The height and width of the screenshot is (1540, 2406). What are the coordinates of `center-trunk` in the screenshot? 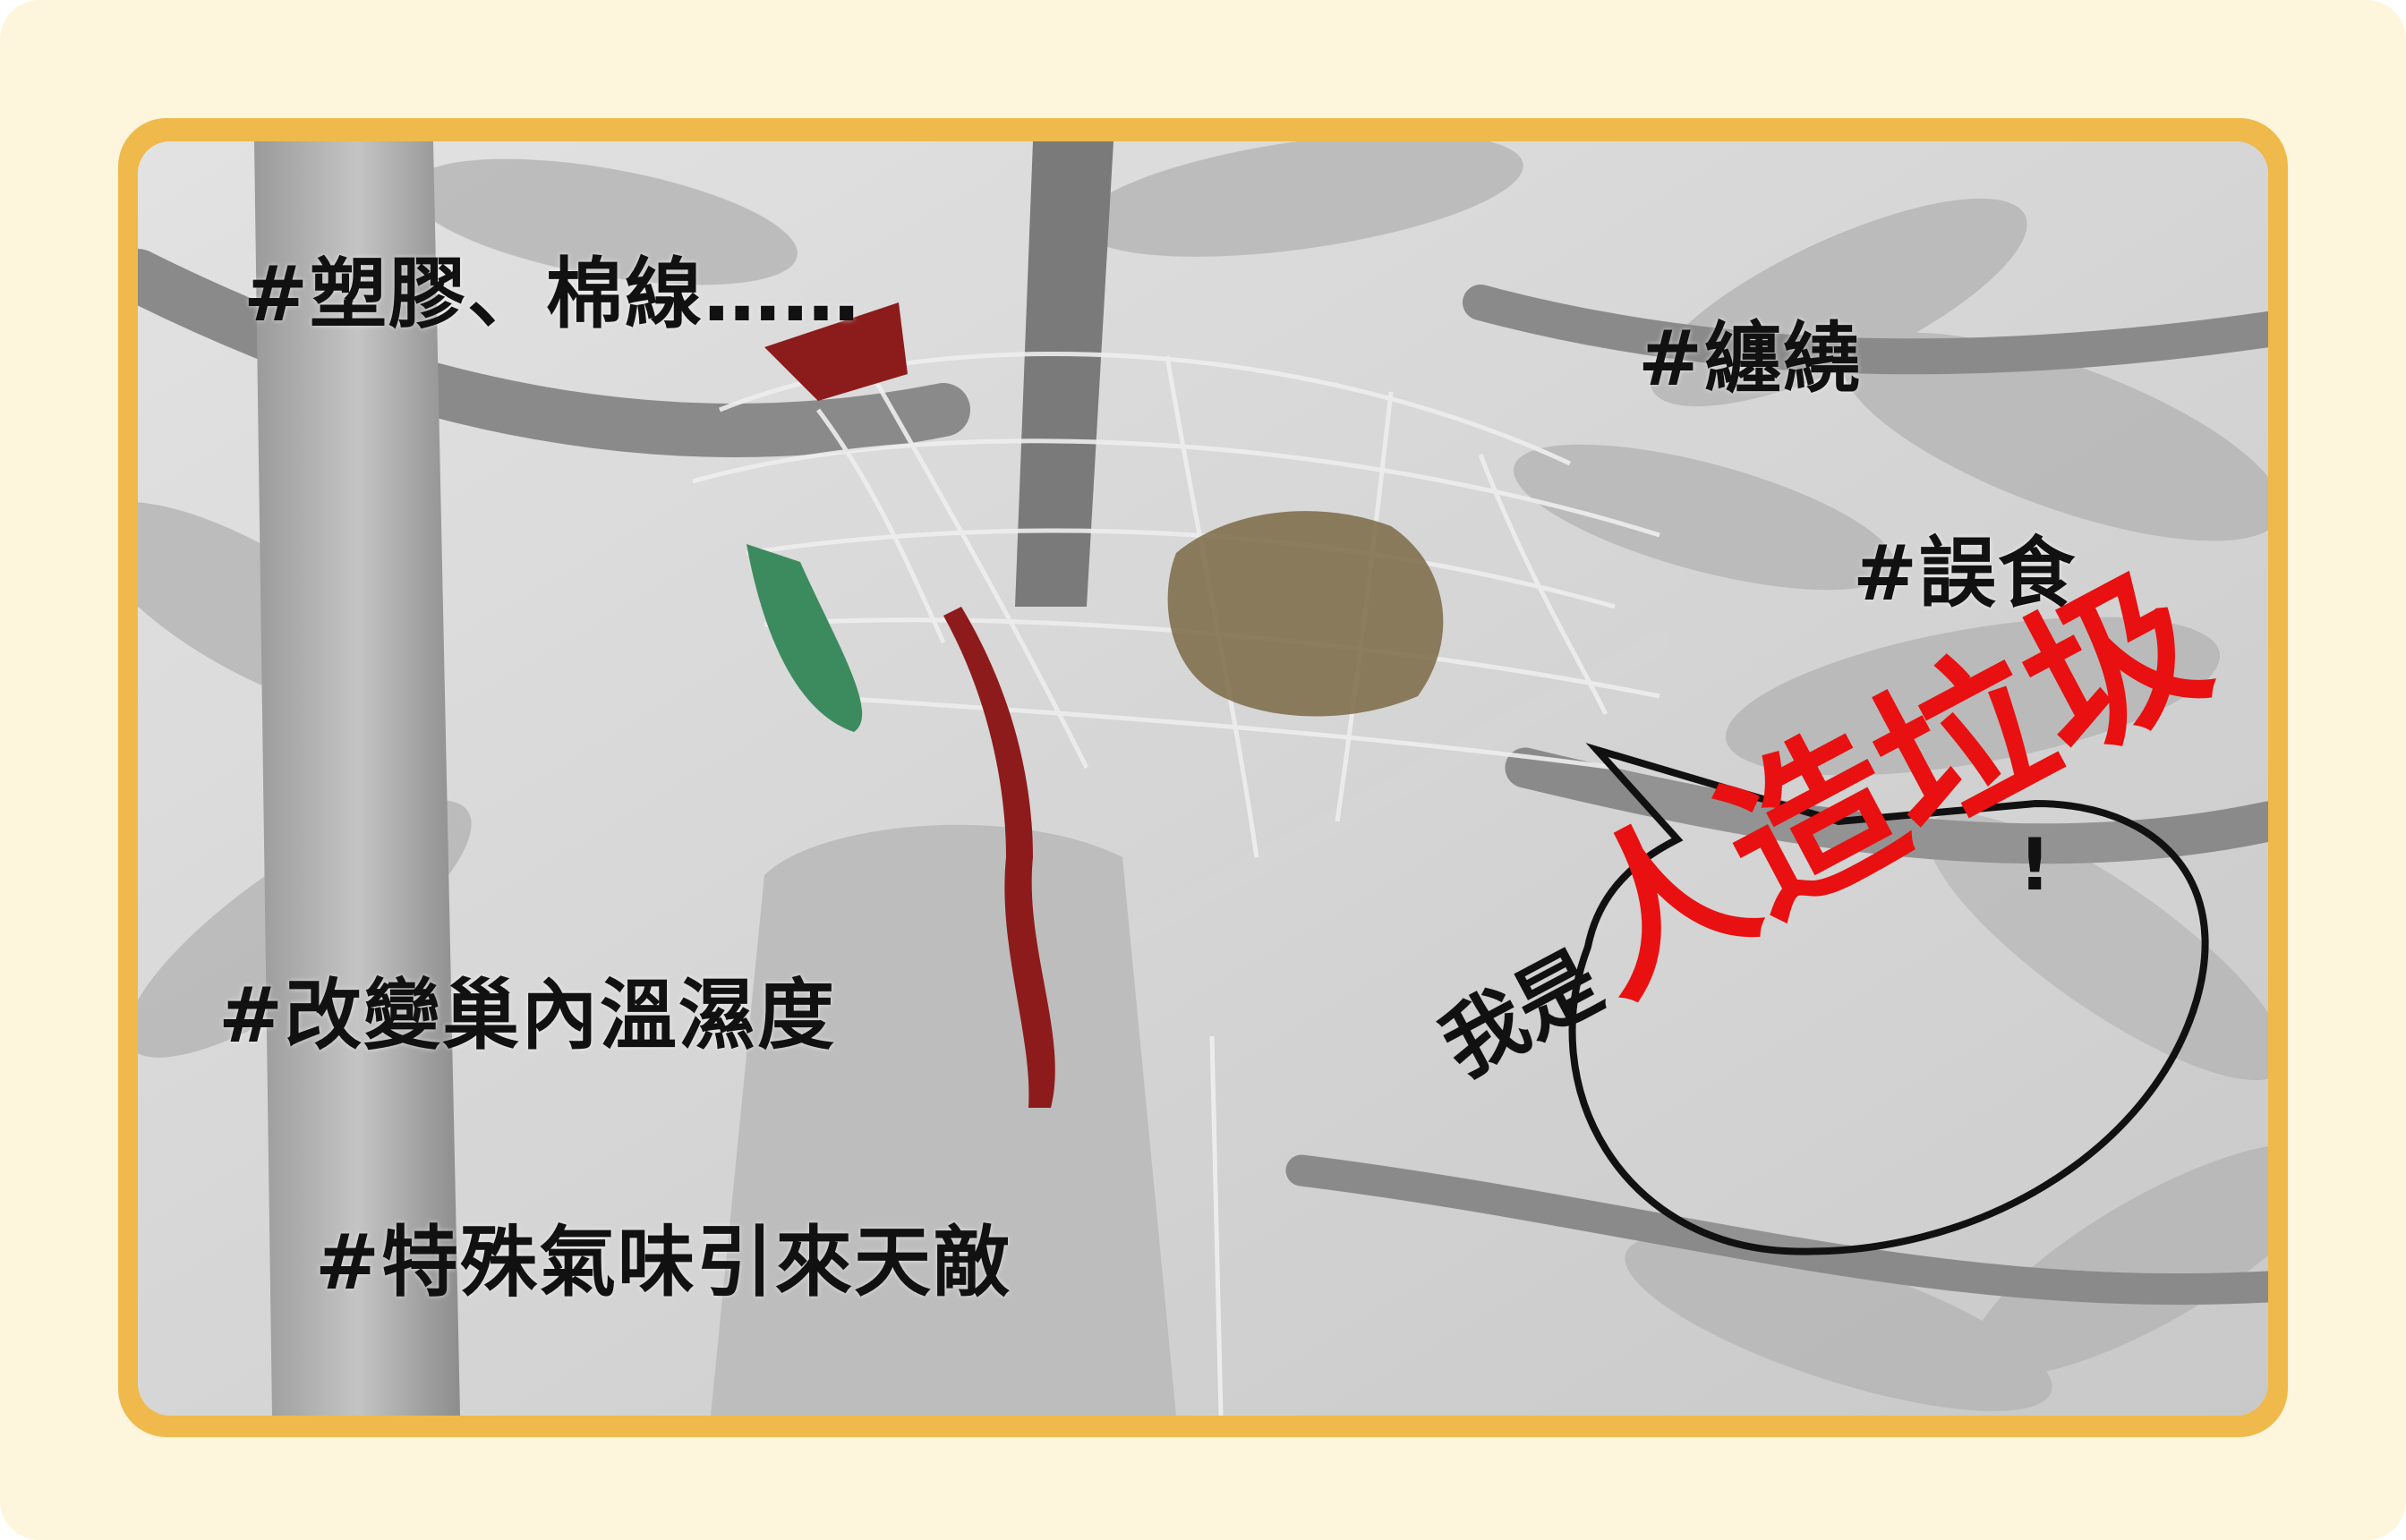 It's located at (943, 1120).